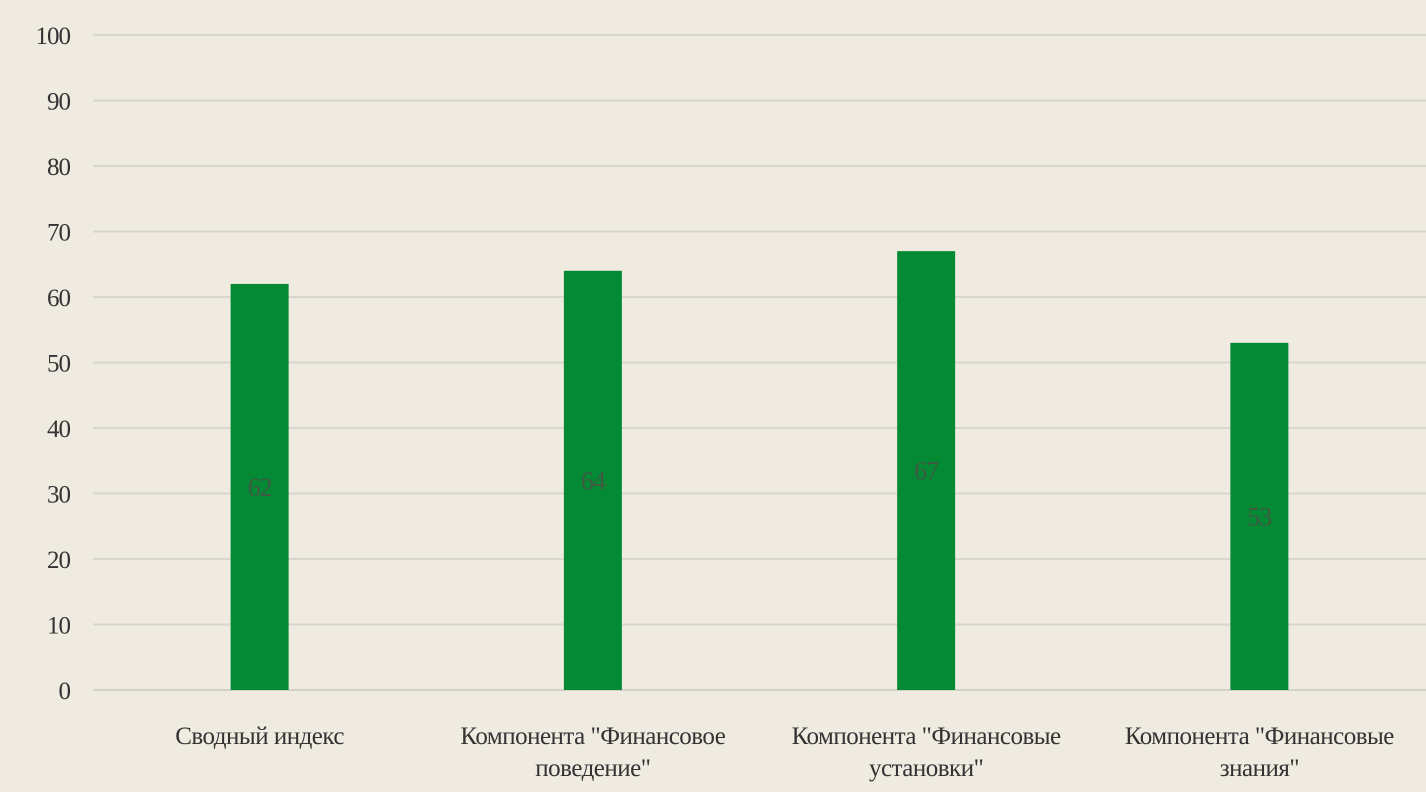 This screenshot has height=792, width=1426. I want to click on category-label-line: знания", so click(1259, 768).